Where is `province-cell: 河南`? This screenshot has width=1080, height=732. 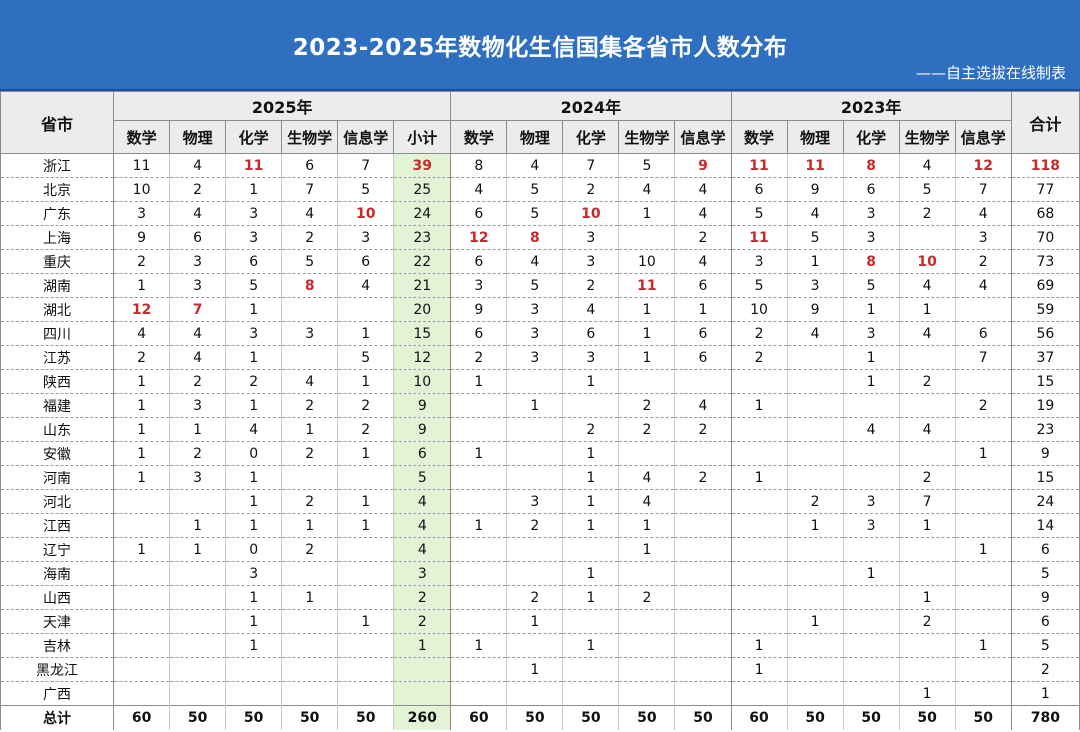
province-cell: 河南 is located at coordinates (57, 477).